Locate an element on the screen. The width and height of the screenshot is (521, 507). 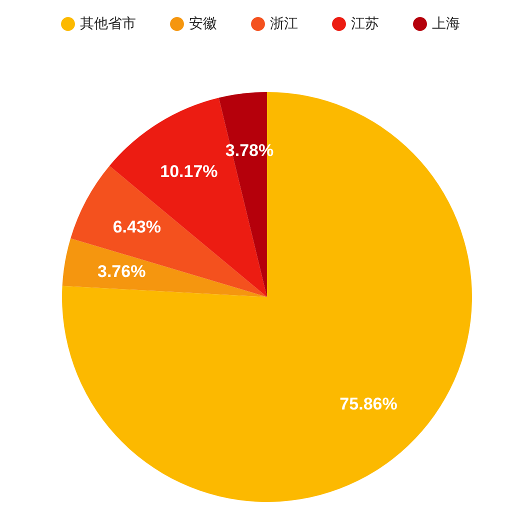
legend-label: 其他省市 is located at coordinates (108, 24).